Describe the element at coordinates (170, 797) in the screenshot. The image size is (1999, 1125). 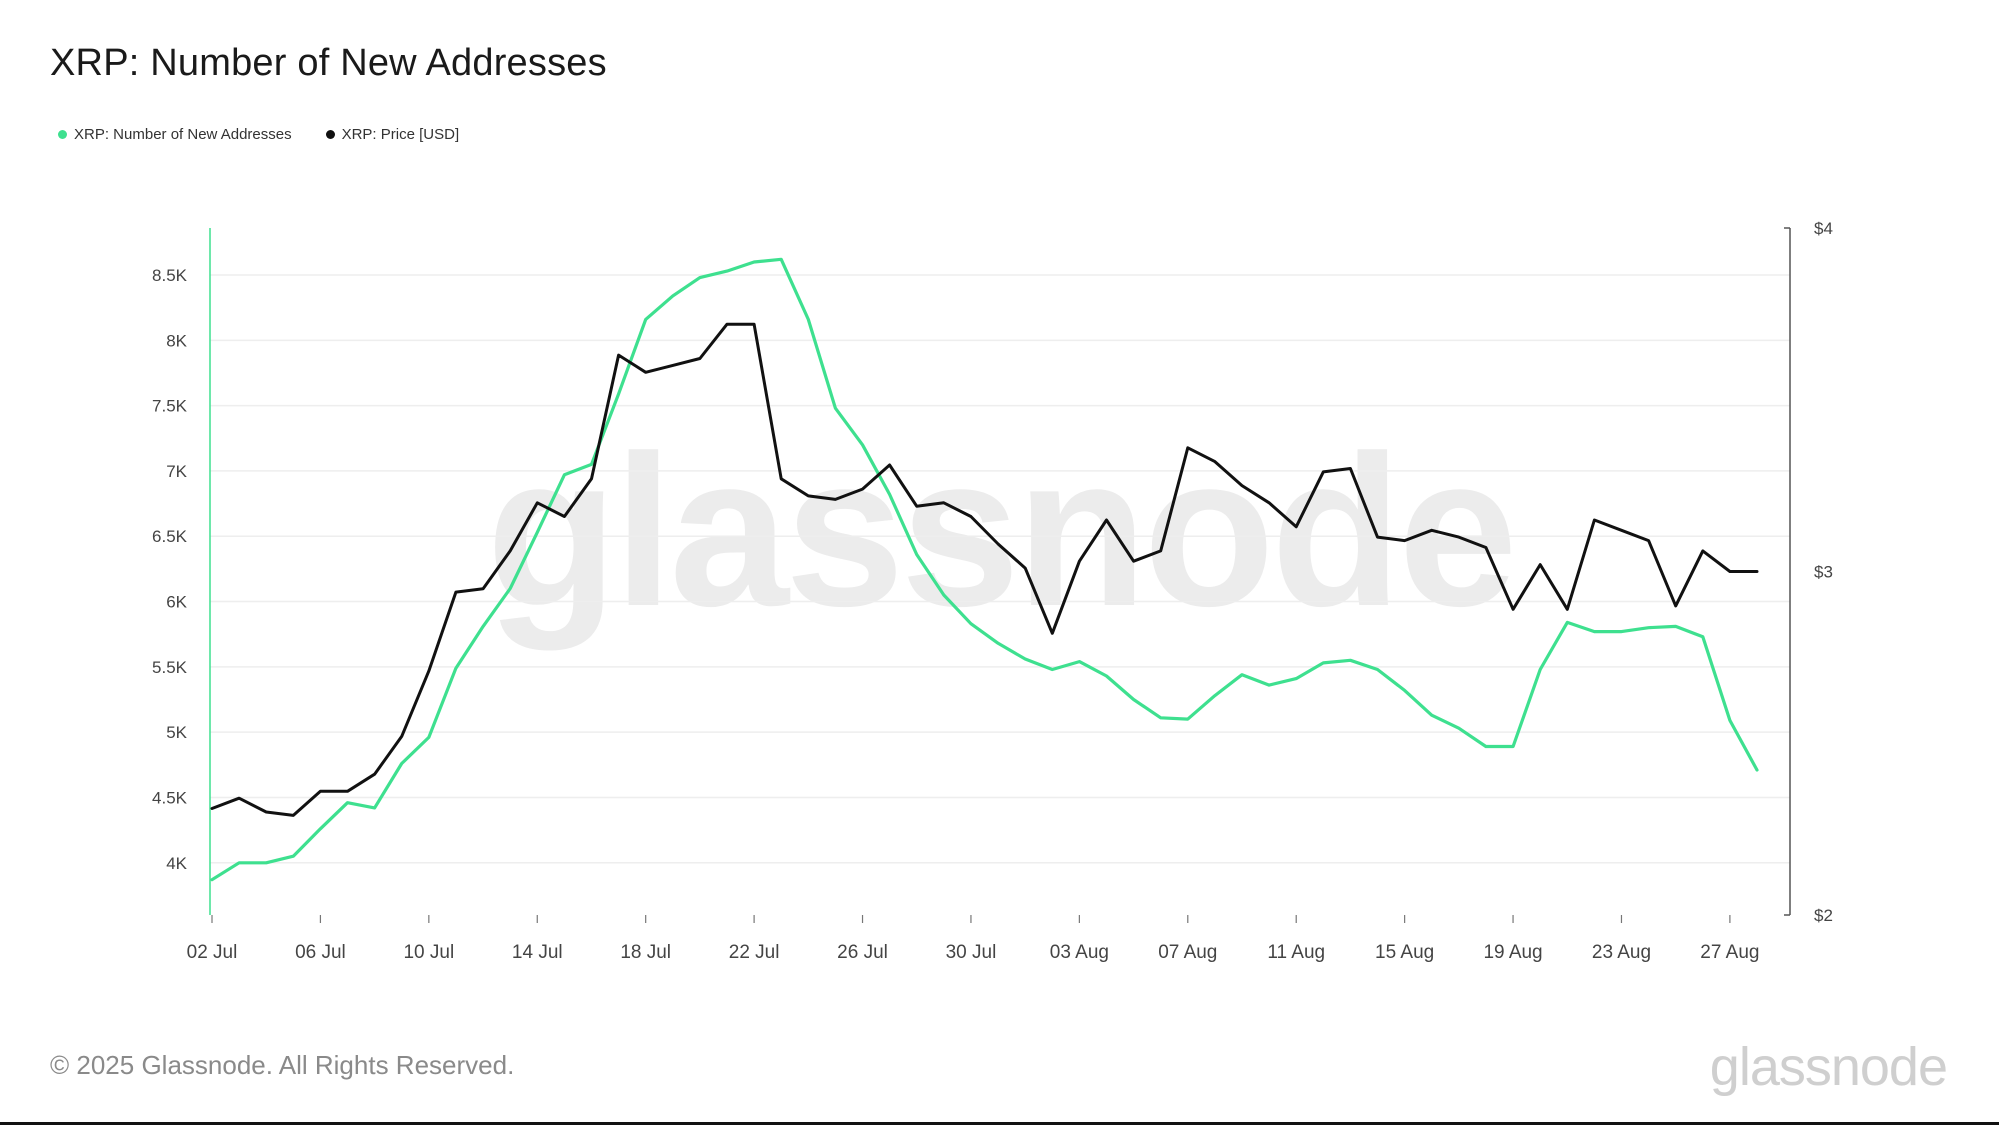
I see `y-left-tick-label: 4.5K` at that location.